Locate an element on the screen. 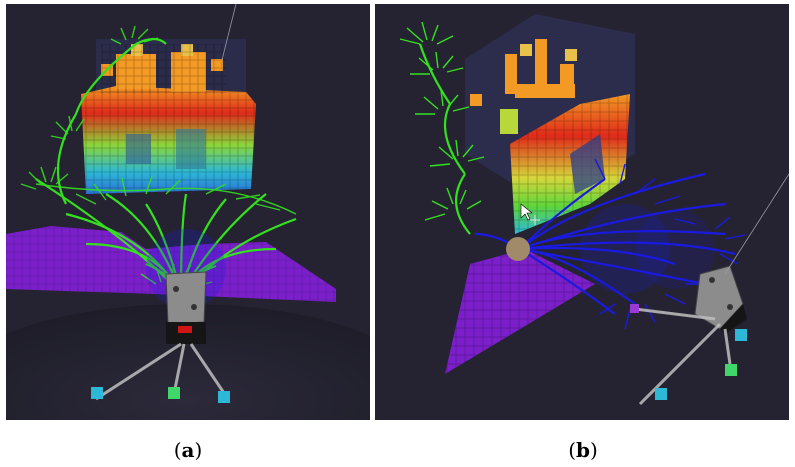 Image resolution: width=795 pixels, height=467 pixels. move-cursor-icon is located at coordinates (535, 220).